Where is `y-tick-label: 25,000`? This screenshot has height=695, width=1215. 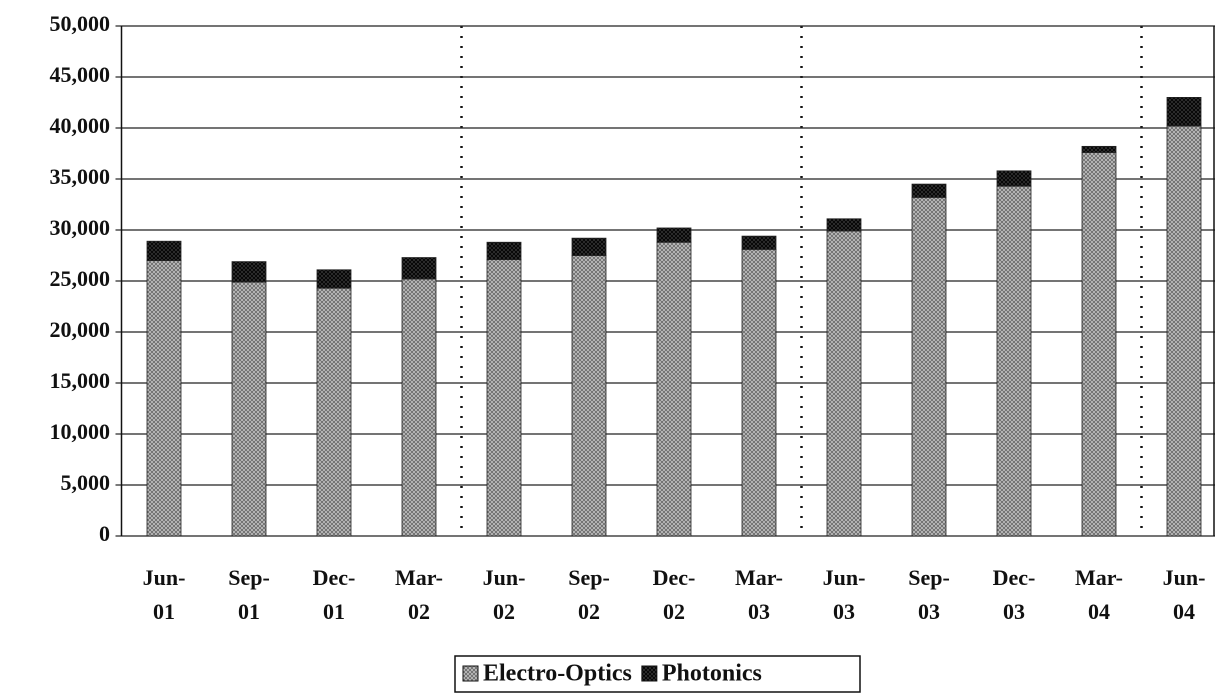
y-tick-label: 25,000 is located at coordinates (80, 278).